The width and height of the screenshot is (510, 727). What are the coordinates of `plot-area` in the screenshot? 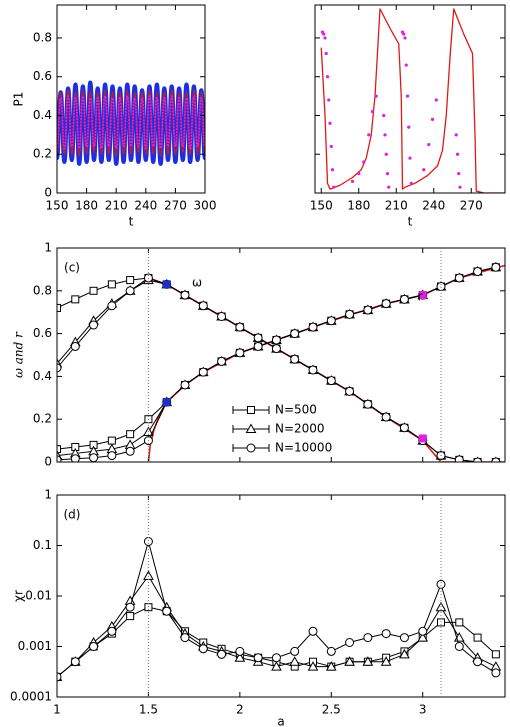 It's located at (412, 100).